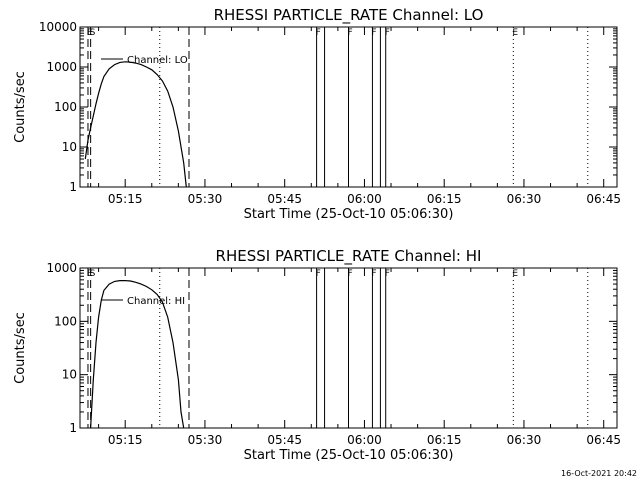  I want to click on chart1-x-tick-label: 05:45, so click(284, 440).